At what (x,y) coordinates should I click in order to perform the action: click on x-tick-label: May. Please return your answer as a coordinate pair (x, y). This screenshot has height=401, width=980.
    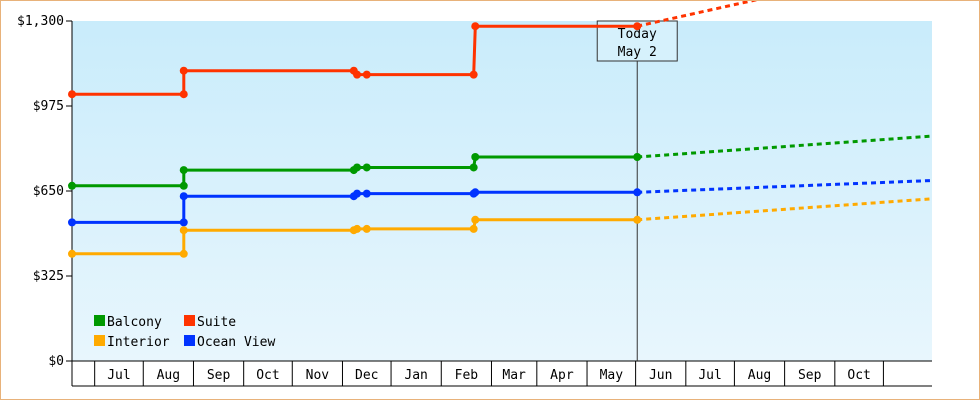
    Looking at the image, I should click on (612, 375).